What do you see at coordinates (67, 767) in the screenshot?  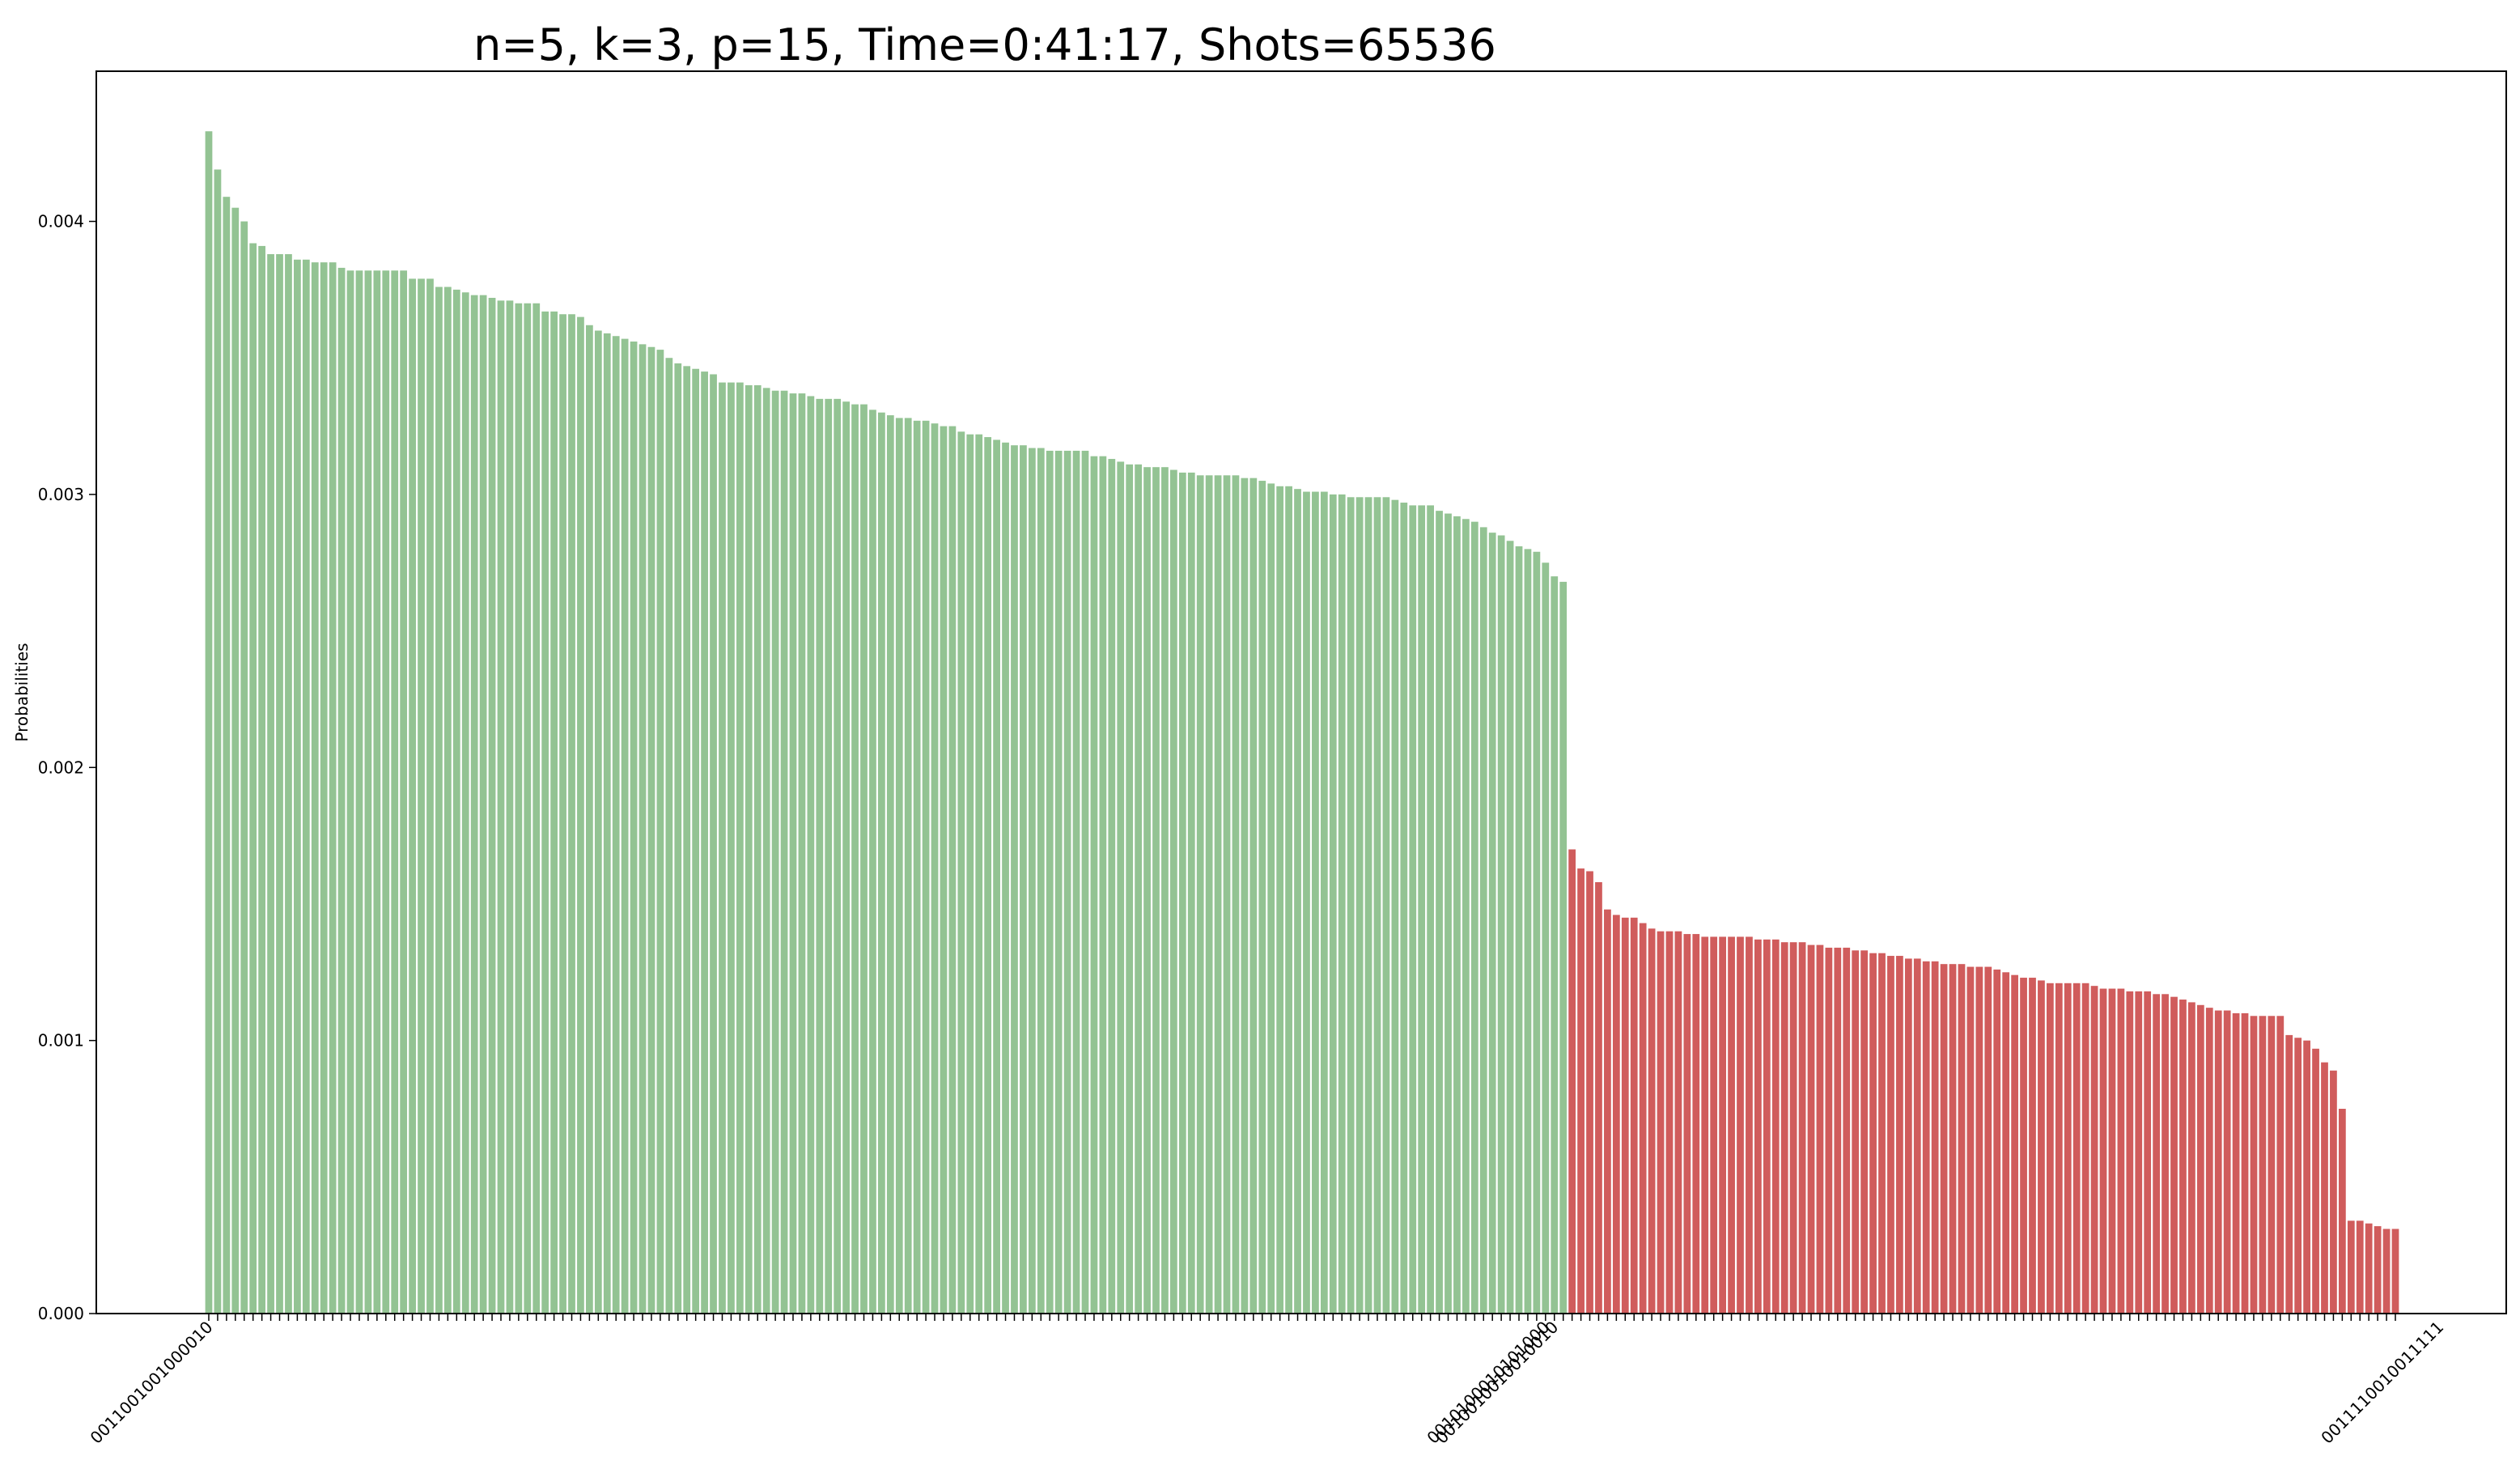 I see `y-axis: 0.000 0.001 0.002 0.003 0.004` at bounding box center [67, 767].